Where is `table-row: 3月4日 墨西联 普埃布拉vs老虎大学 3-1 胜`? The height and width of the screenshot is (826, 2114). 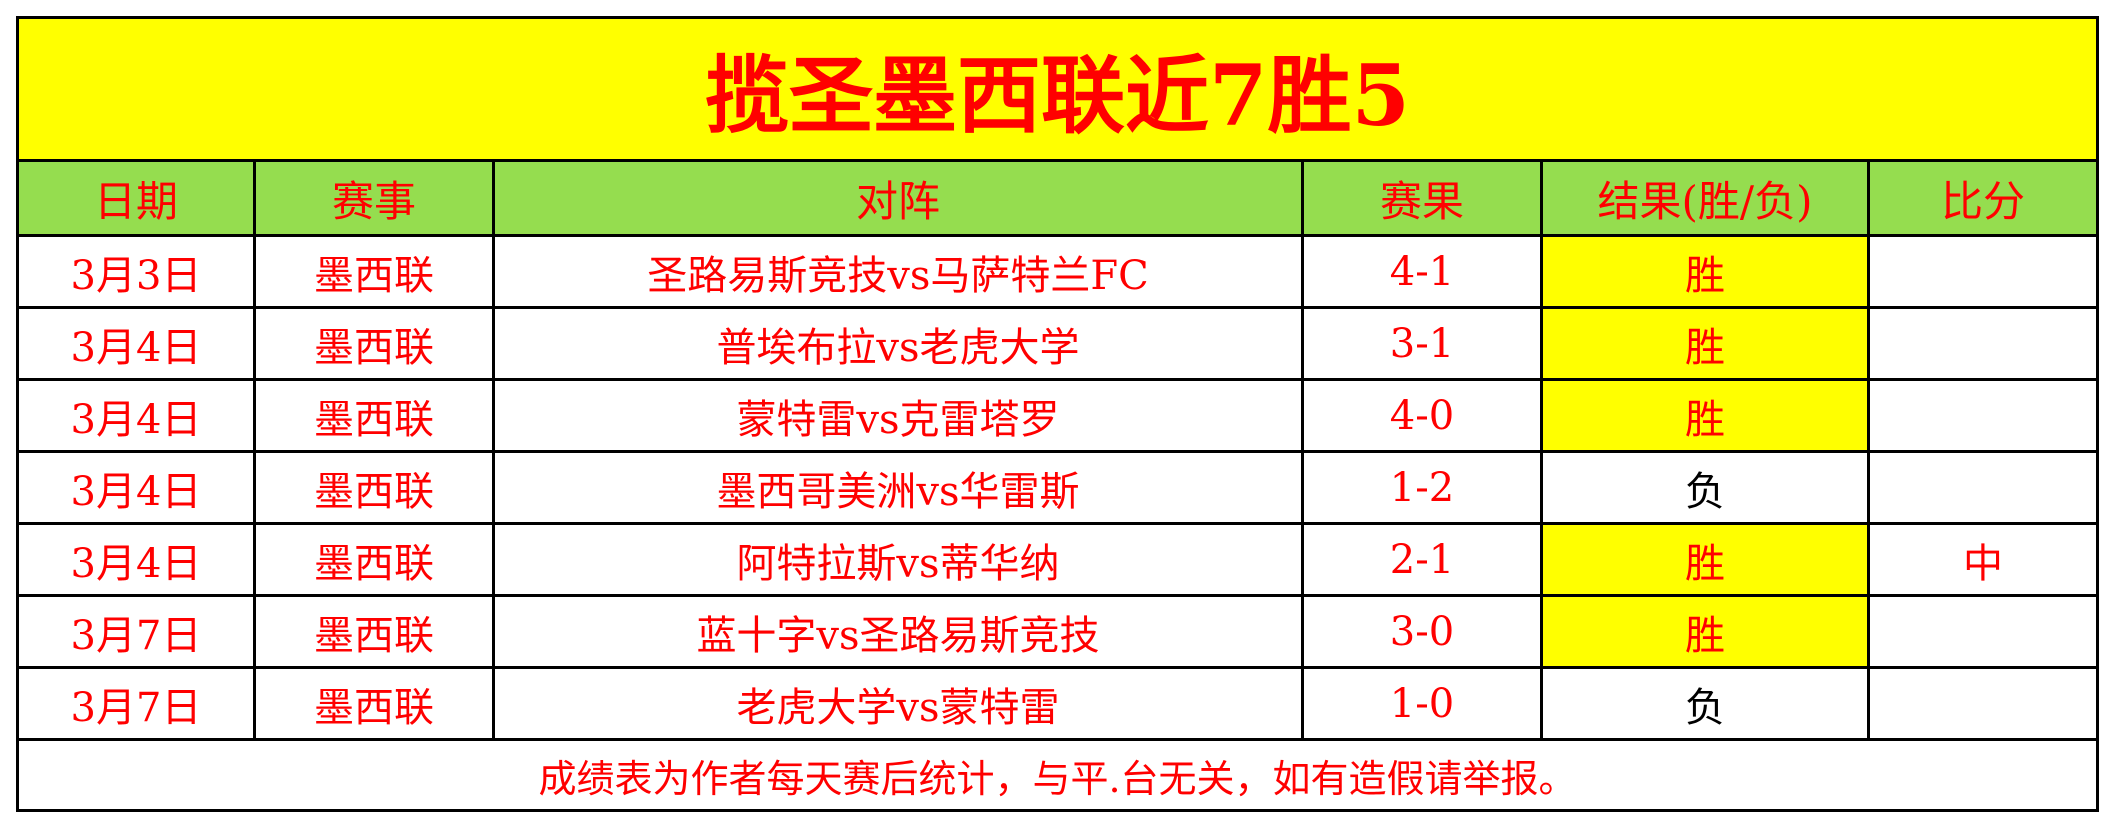
table-row: 3月4日 墨西联 普埃布拉vs老虎大学 3-1 胜 is located at coordinates (1057, 343).